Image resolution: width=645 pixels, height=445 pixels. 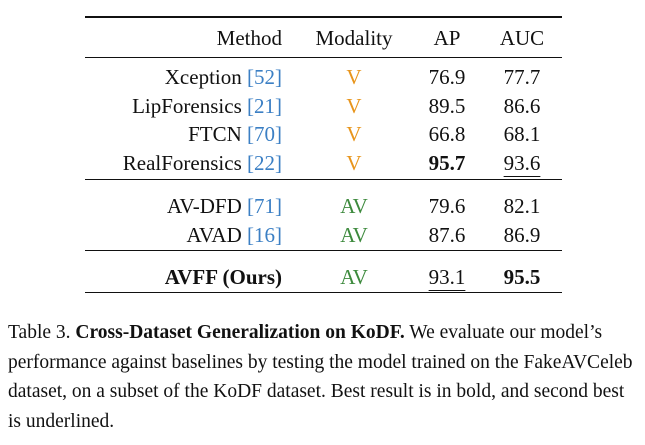 I want to click on ap-cell: 76.9, so click(x=447, y=77).